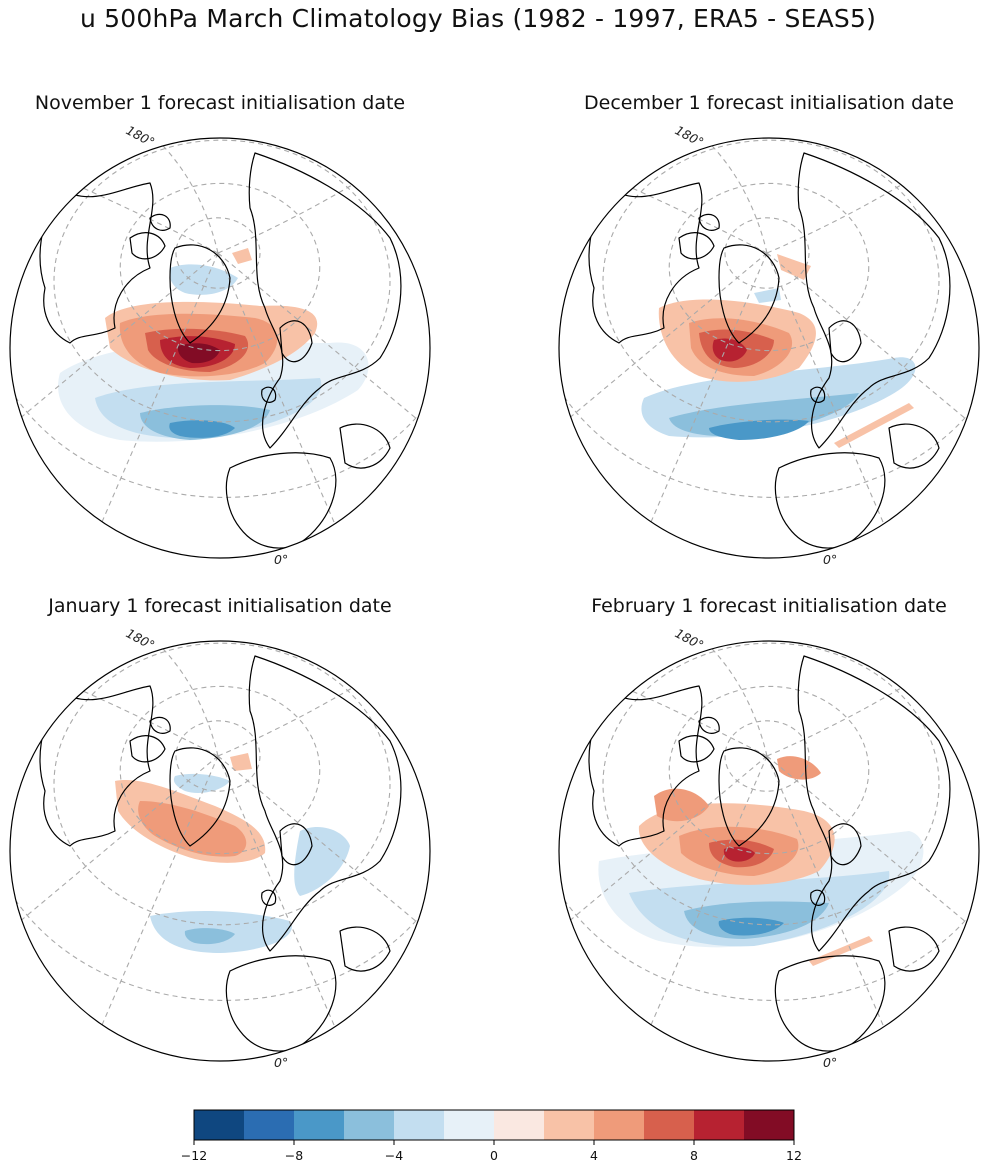 Image resolution: width=988 pixels, height=1174 pixels. I want to click on colorbar: −12 −8 −4 0 4 8 12, so click(491, 1136).